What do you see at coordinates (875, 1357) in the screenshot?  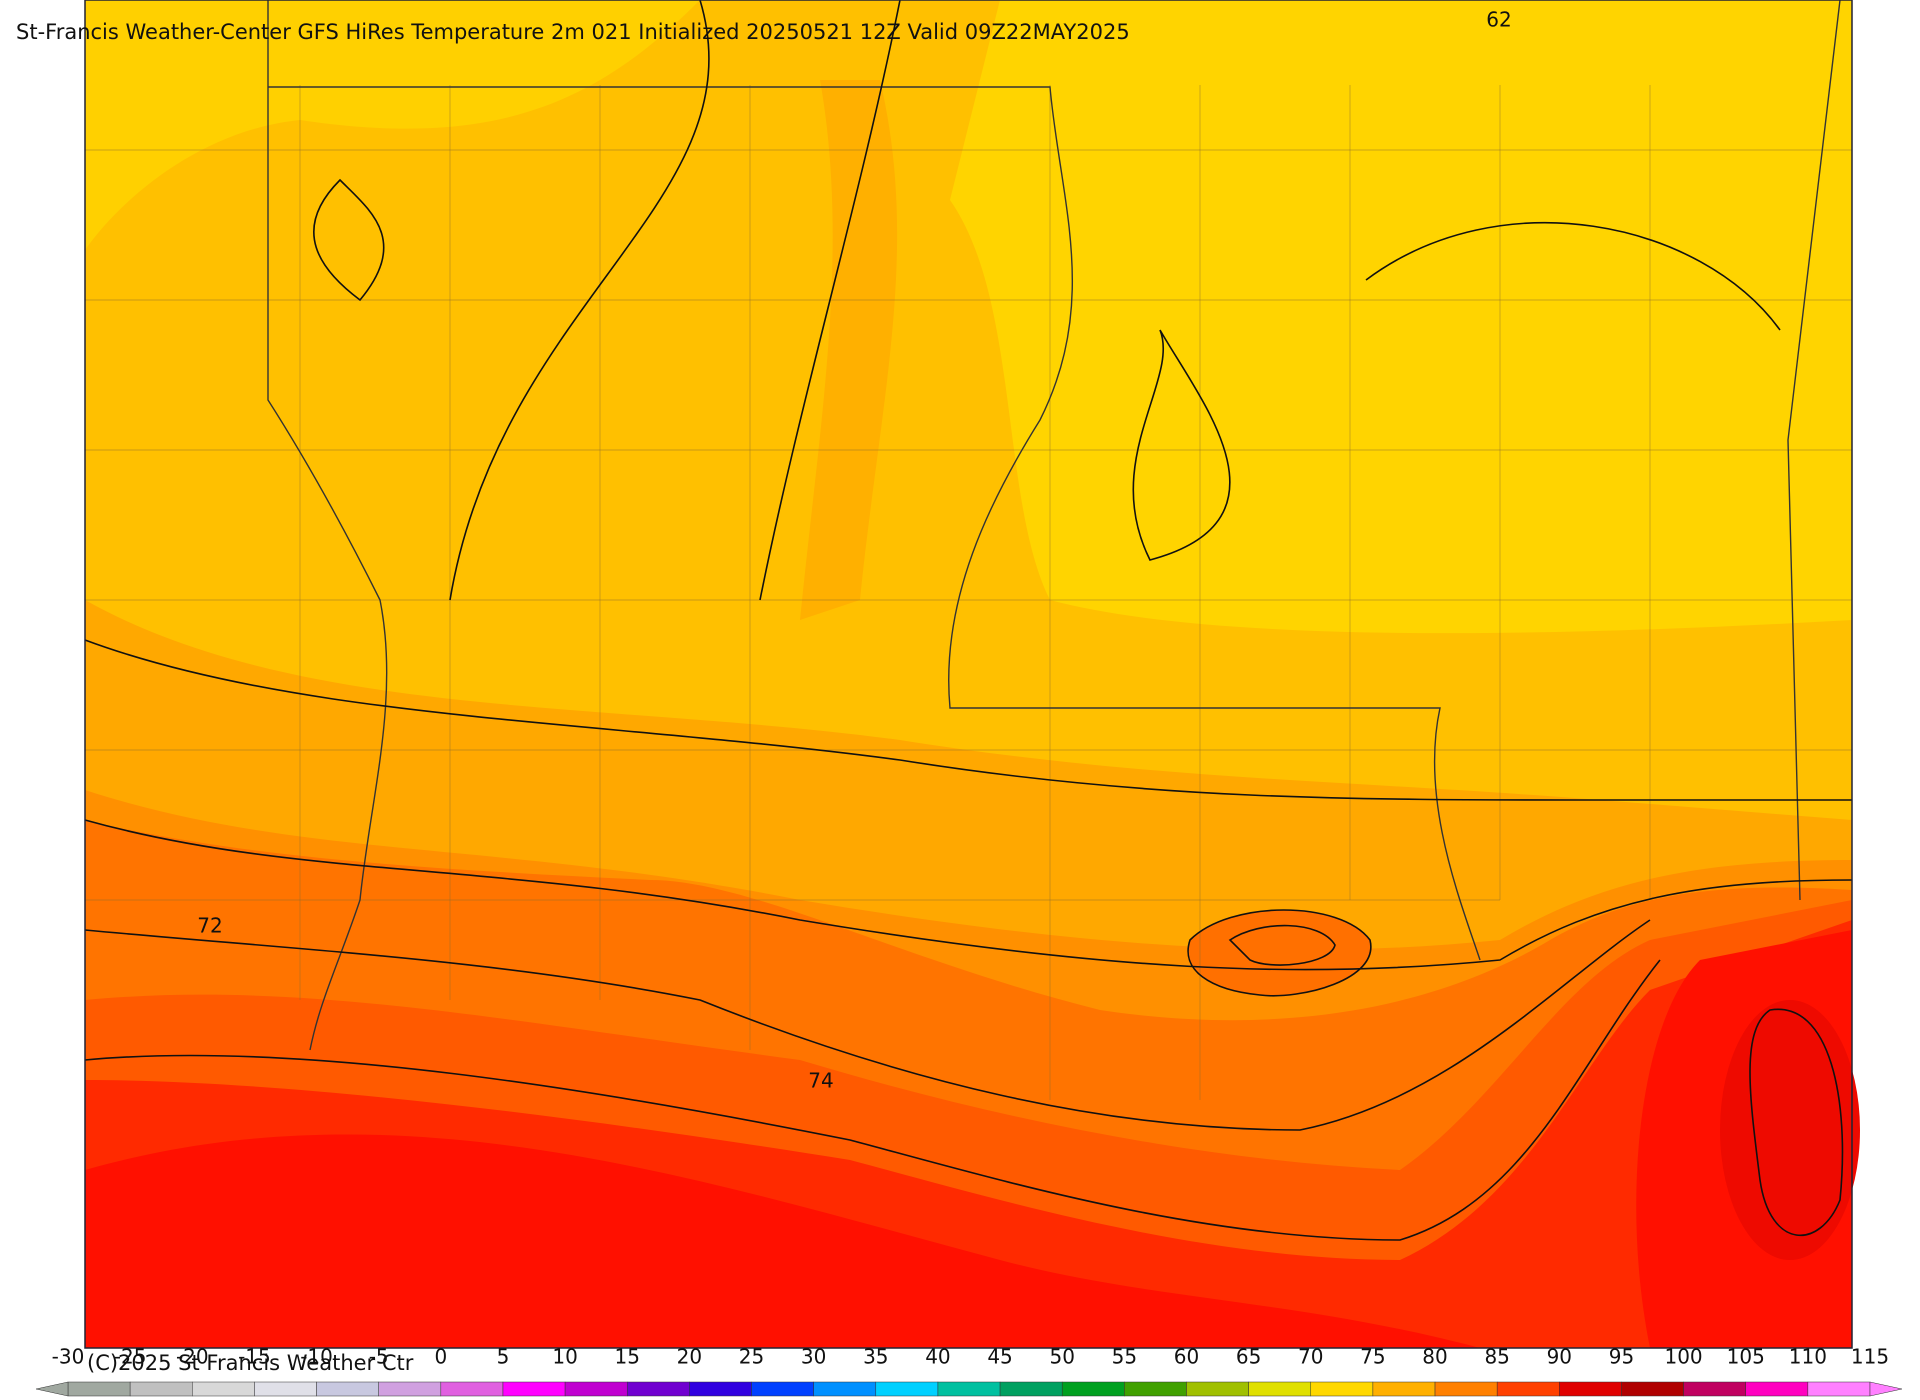 I see `colorbar-tick-label: 35` at bounding box center [875, 1357].